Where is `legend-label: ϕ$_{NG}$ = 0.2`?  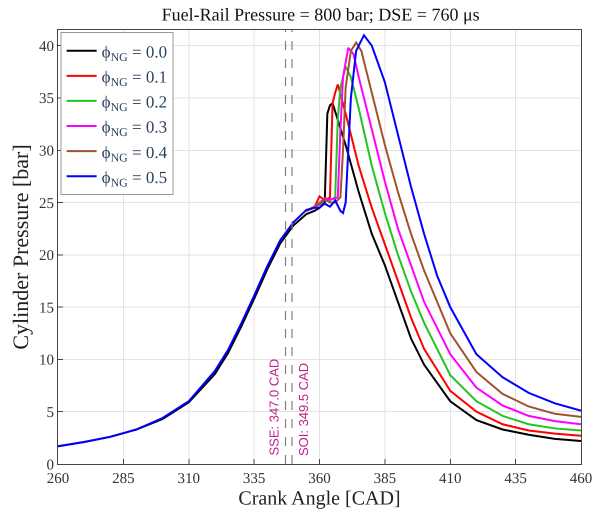
legend-label: ϕ$_{NG}$ = 0.2 is located at coordinates (135, 103).